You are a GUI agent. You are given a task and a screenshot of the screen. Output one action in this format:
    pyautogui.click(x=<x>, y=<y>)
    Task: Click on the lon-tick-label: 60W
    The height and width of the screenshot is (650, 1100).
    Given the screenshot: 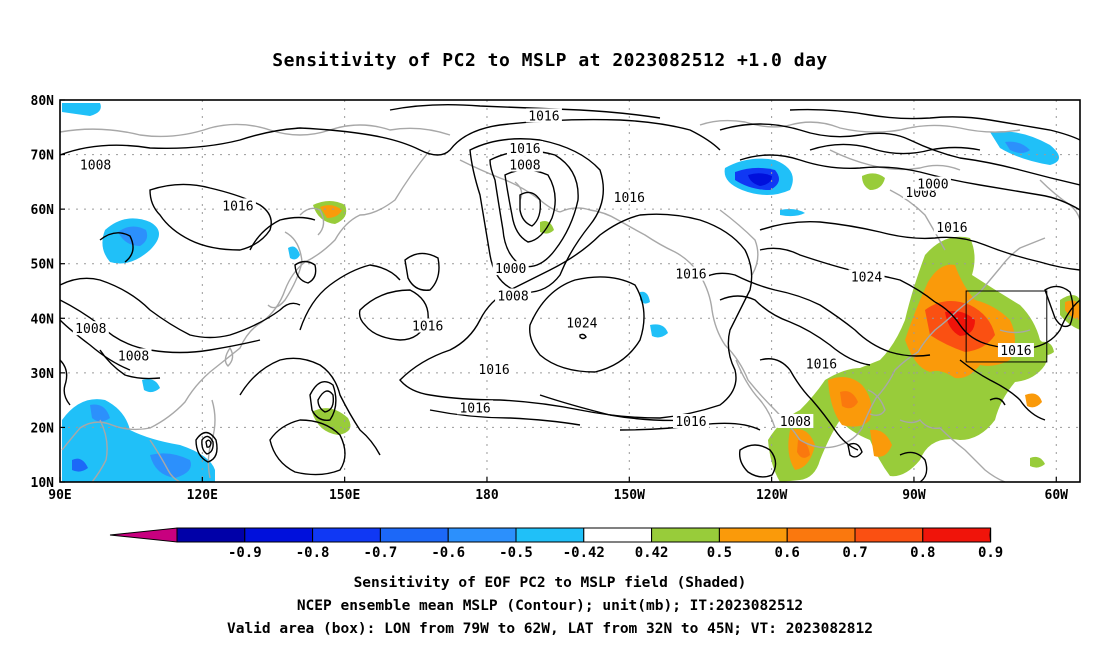 What is the action you would take?
    pyautogui.click(x=1057, y=495)
    